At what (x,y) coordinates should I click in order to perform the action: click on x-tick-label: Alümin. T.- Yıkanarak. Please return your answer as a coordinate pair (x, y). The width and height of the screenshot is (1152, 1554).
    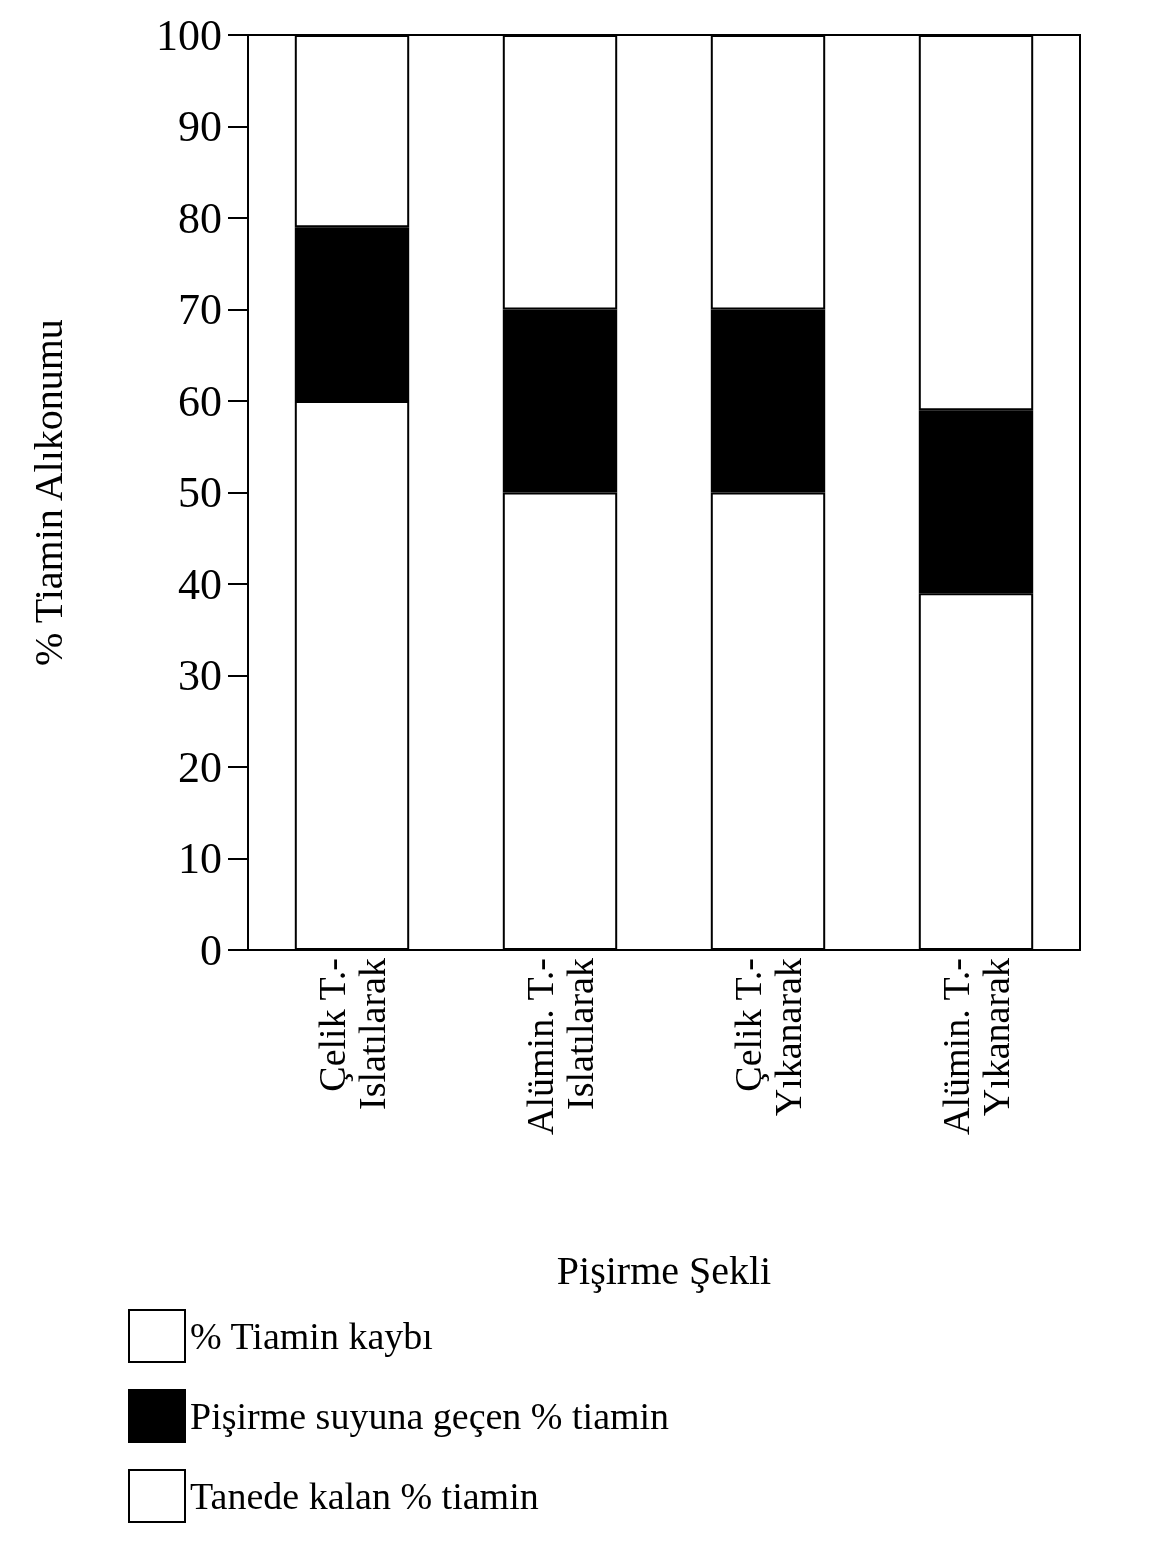
    Looking at the image, I should click on (976, 1046).